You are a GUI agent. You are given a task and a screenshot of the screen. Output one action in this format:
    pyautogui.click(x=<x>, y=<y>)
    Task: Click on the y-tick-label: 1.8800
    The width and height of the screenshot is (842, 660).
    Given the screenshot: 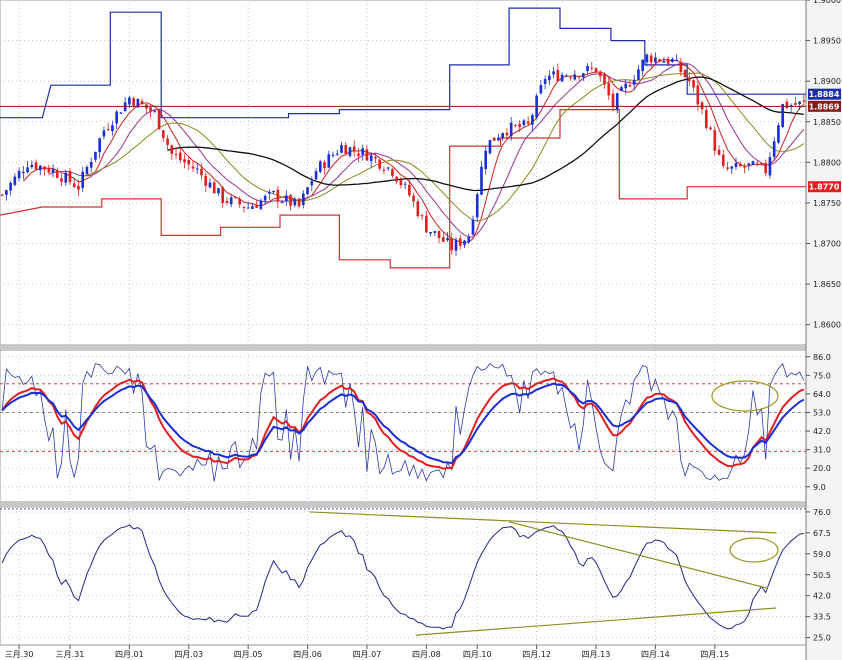 What is the action you would take?
    pyautogui.click(x=827, y=162)
    